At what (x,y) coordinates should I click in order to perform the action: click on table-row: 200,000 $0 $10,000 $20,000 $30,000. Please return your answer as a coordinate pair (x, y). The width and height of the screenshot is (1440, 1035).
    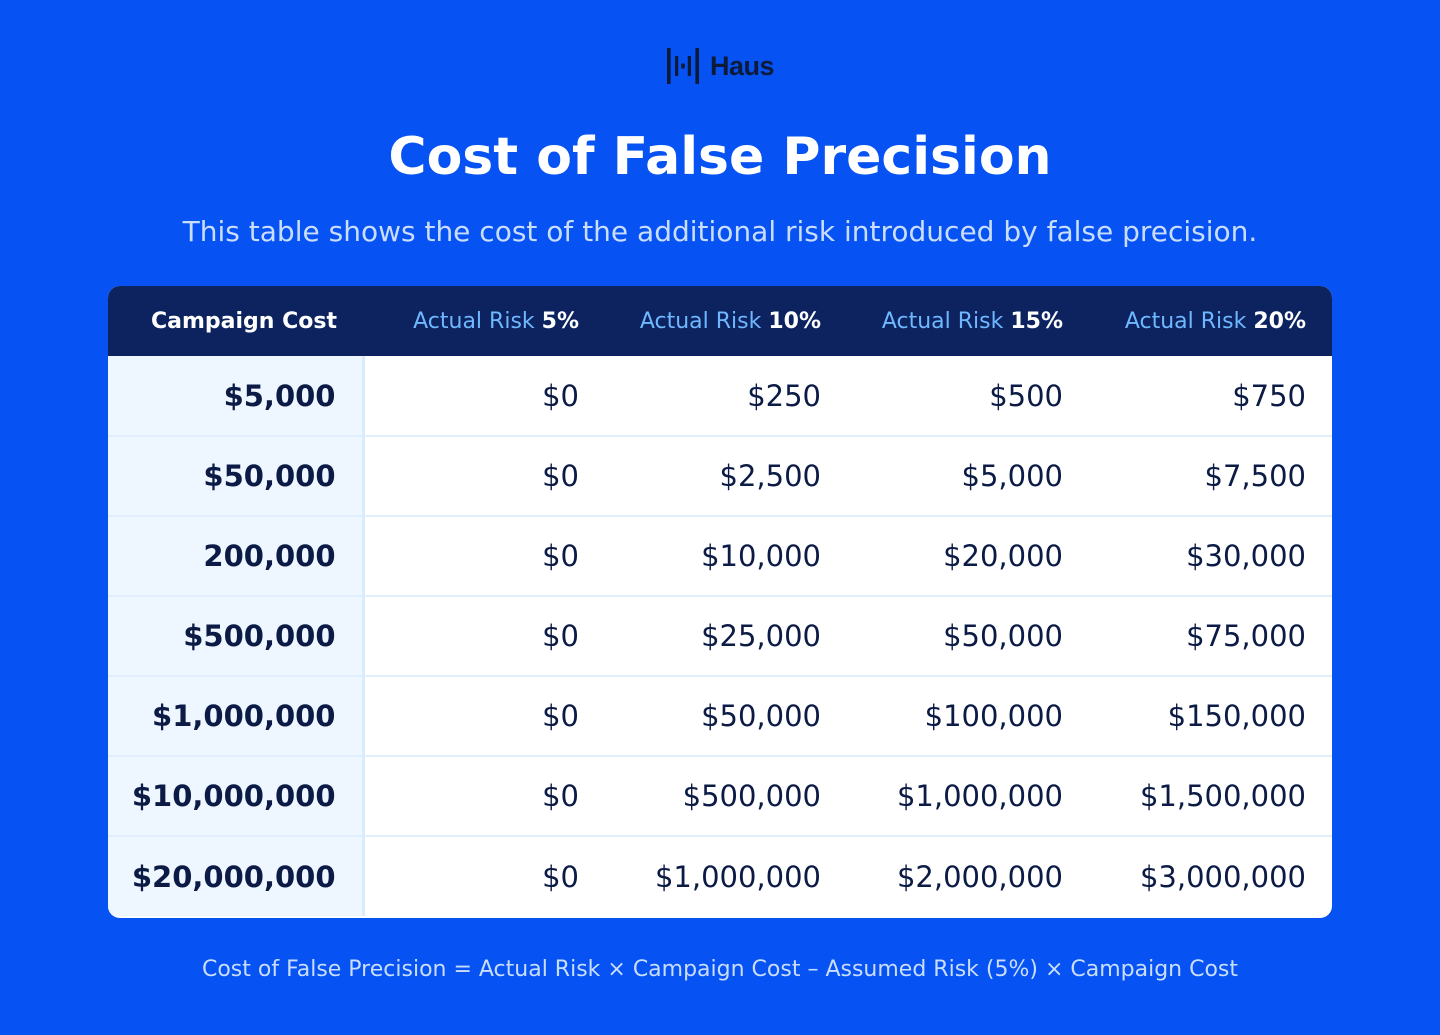
    Looking at the image, I should click on (720, 556).